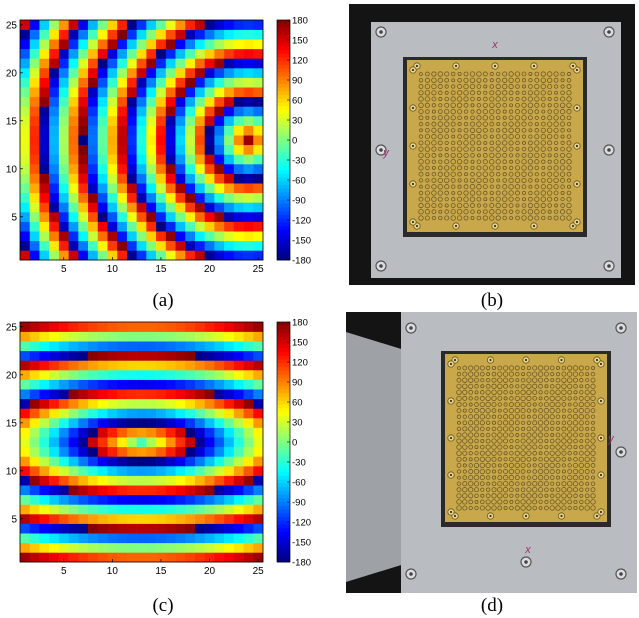  Describe the element at coordinates (12, 121) in the screenshot. I see `y-tick-label: 15` at that location.